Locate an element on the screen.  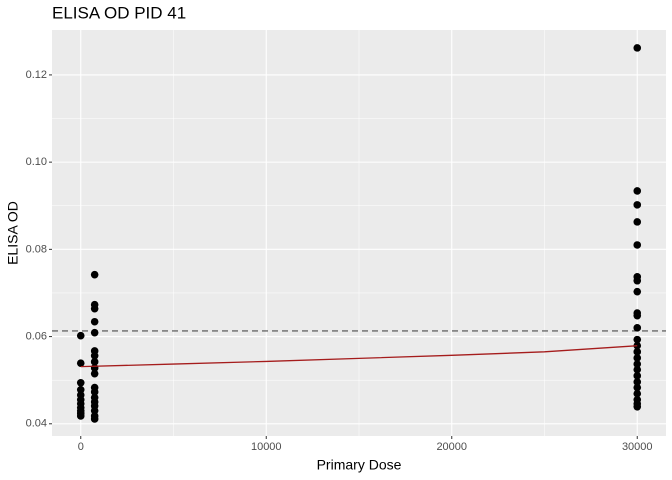
fit-line is located at coordinates (359, 356).